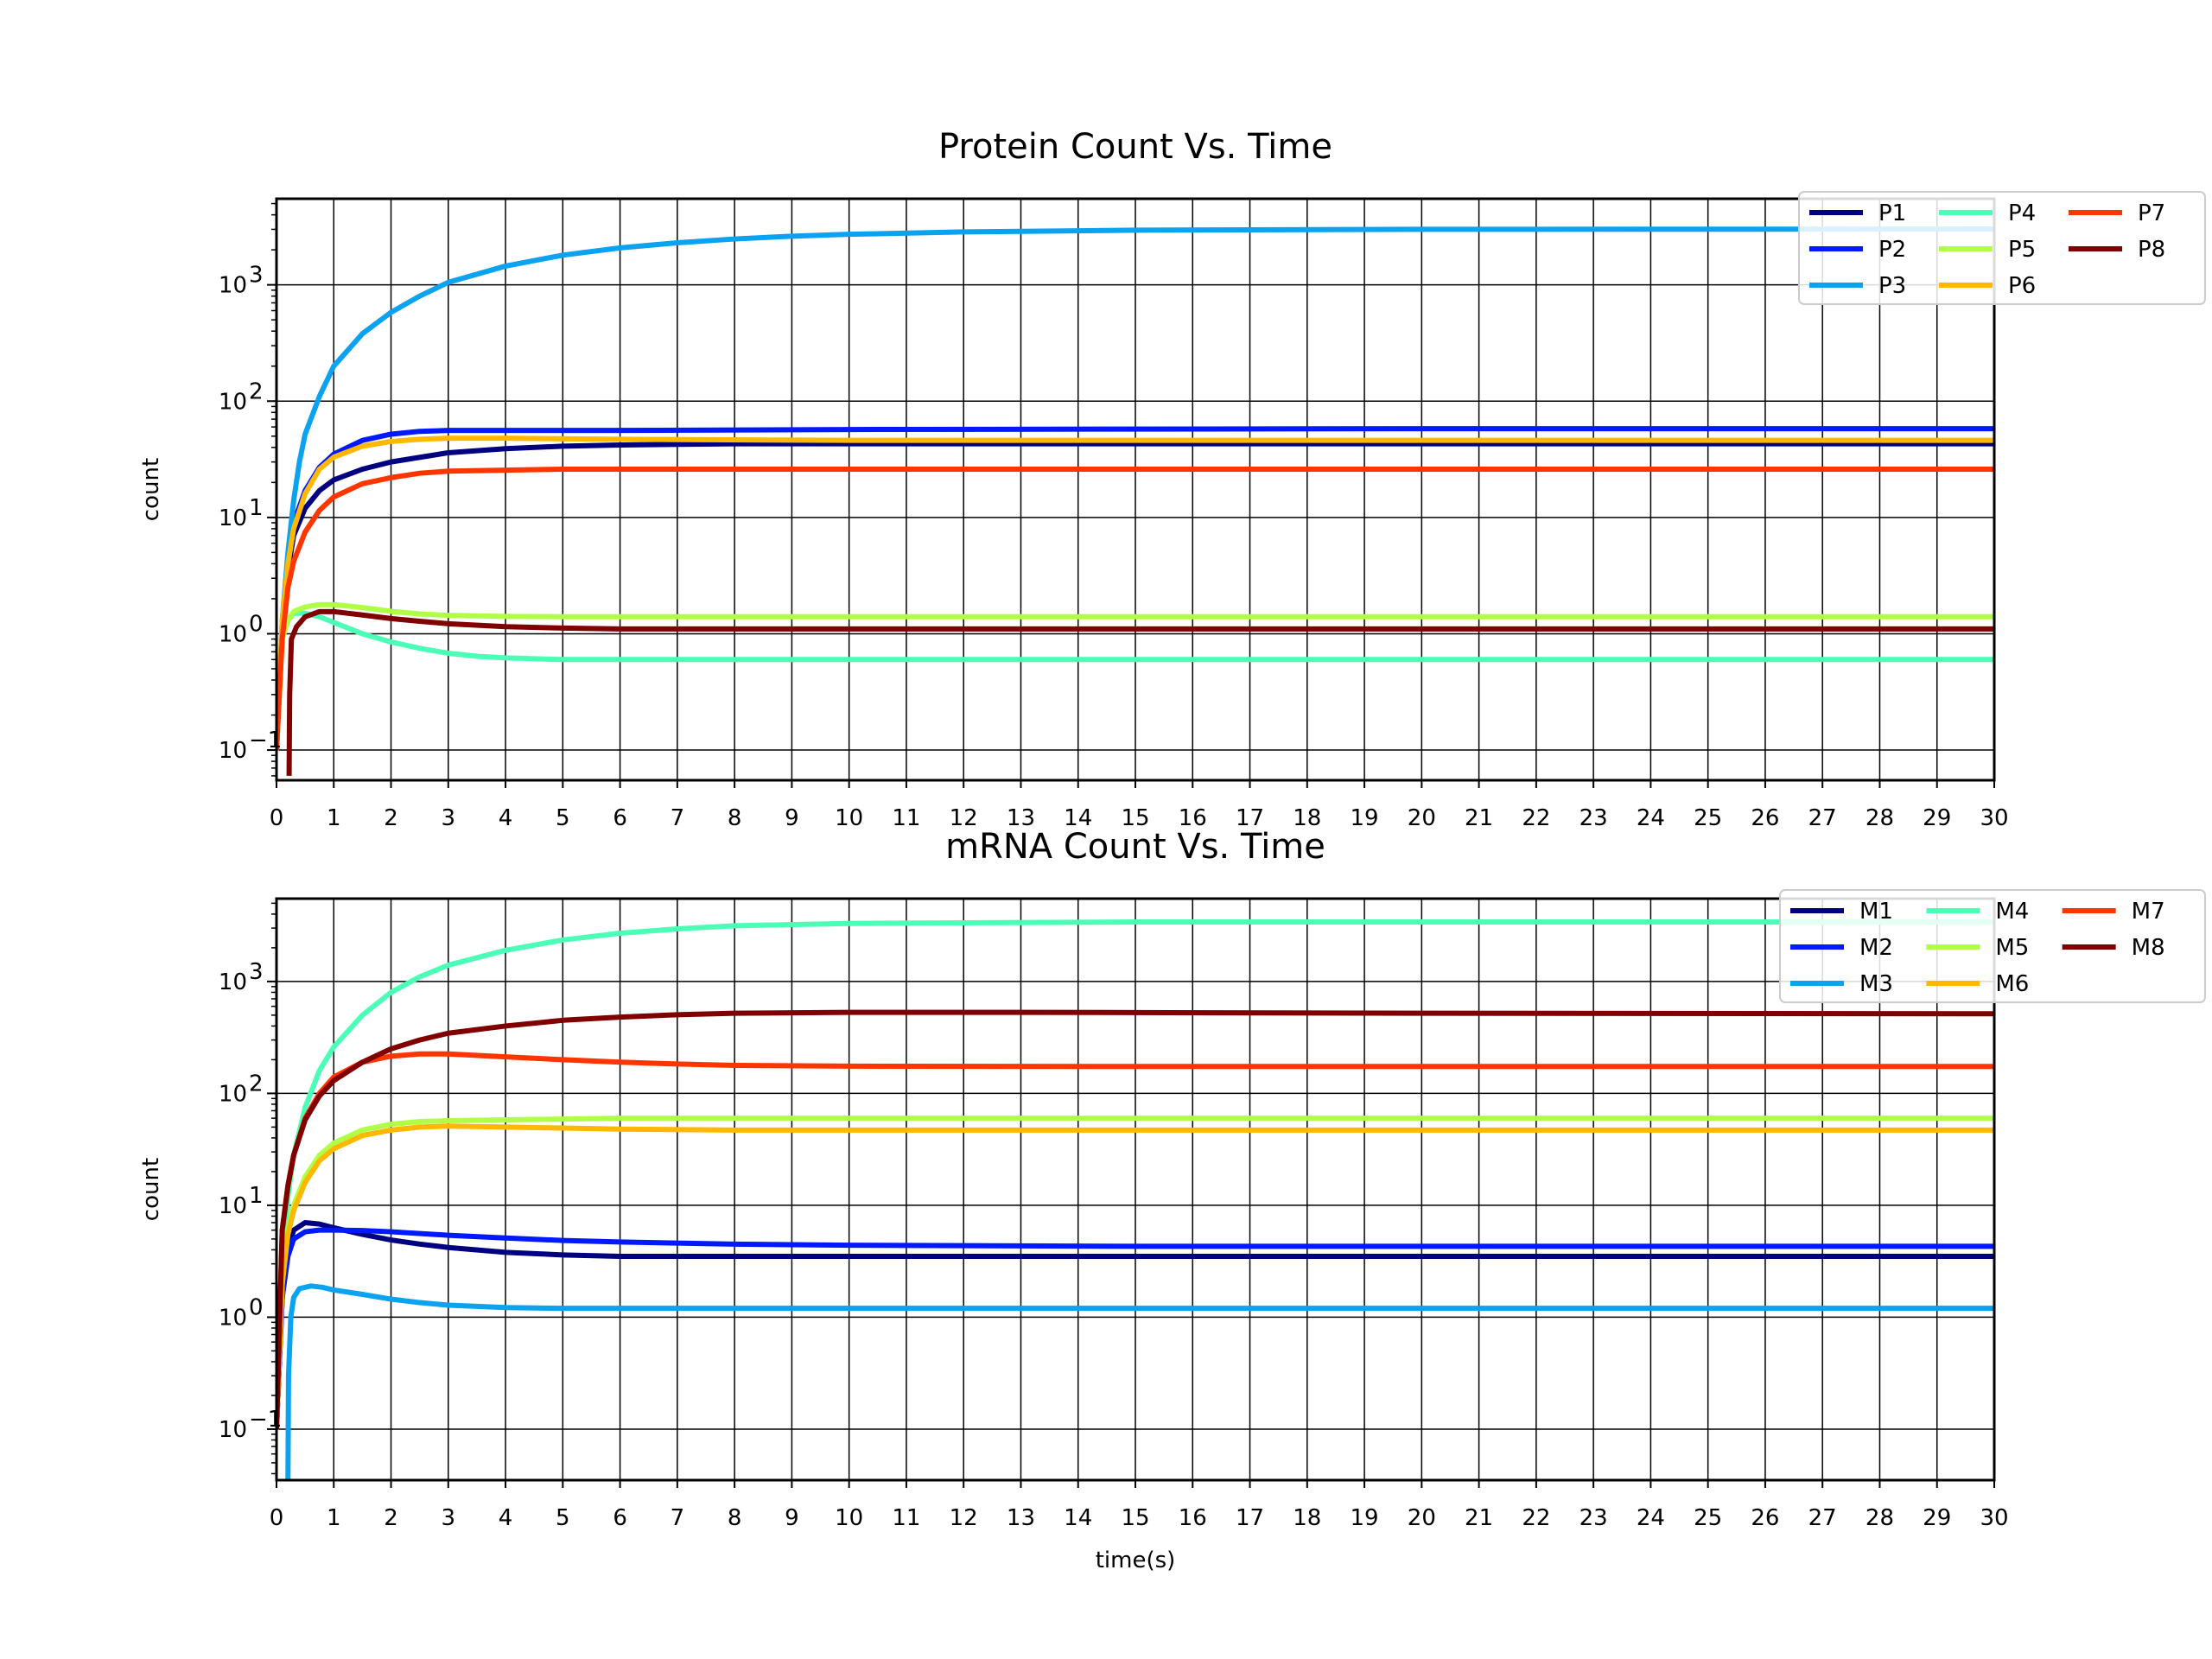 This screenshot has width=2212, height=1659. I want to click on legend-label: P1, so click(1892, 213).